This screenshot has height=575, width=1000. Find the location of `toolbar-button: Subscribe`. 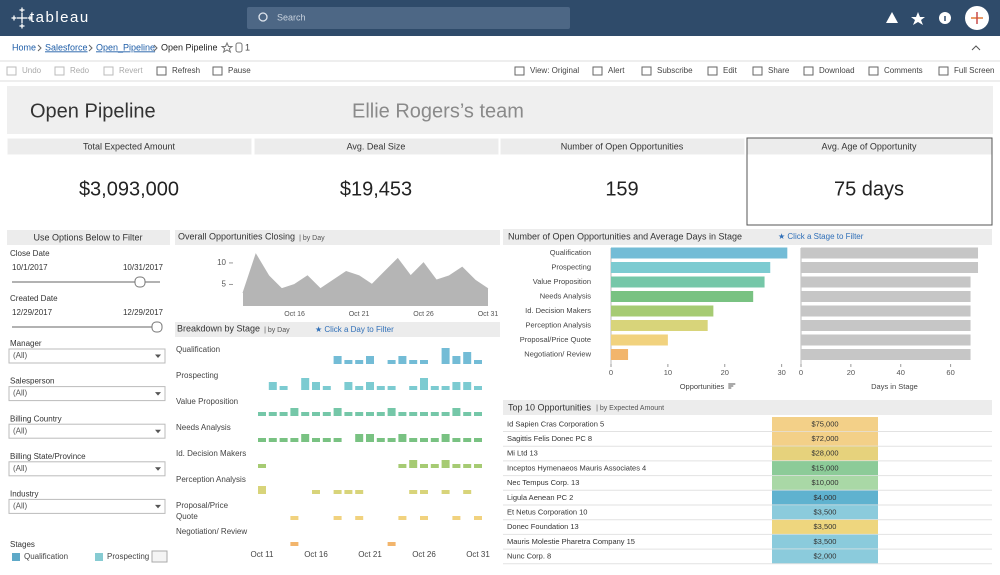

toolbar-button: Subscribe is located at coordinates (675, 70).